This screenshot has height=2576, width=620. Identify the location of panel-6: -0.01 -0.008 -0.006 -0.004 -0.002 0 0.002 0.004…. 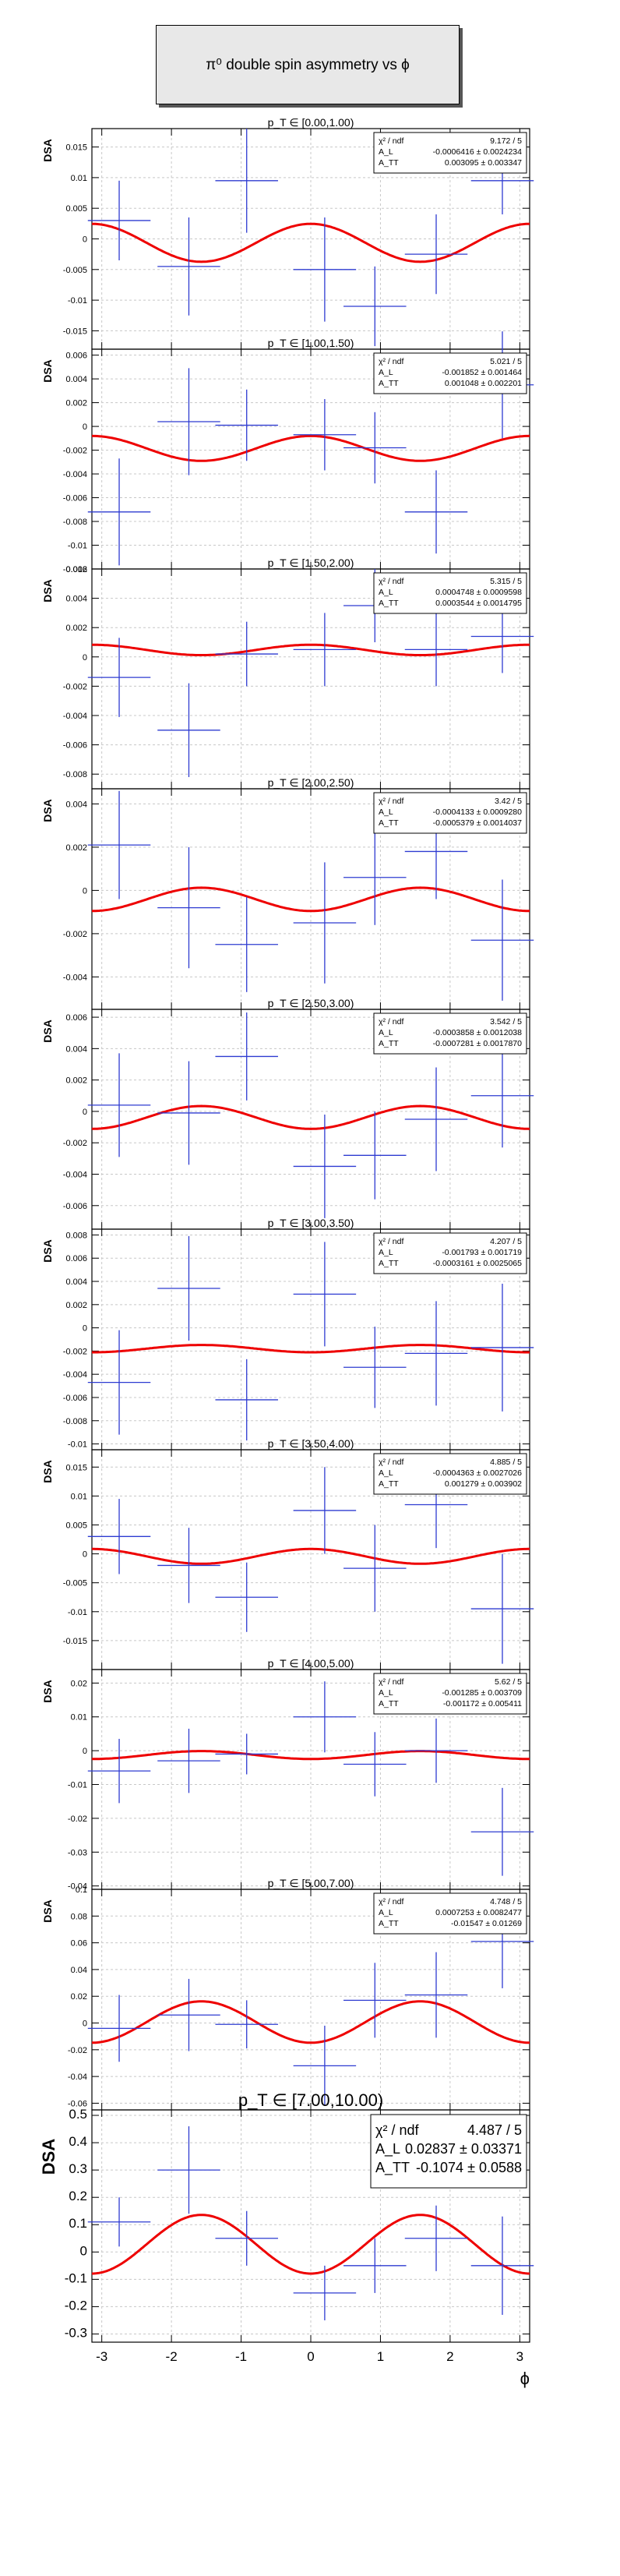
(287, 1334).